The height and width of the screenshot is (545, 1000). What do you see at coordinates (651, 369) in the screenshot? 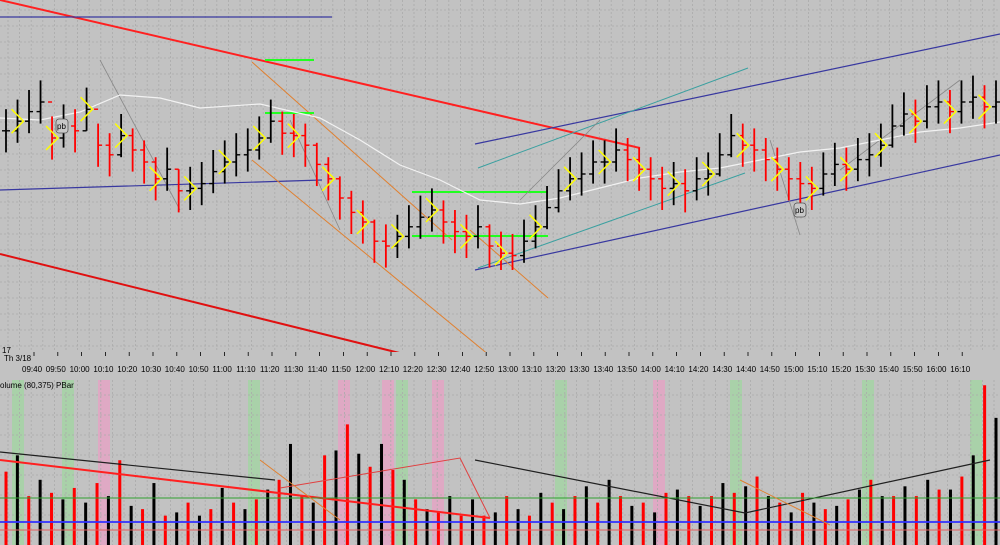
I see `x-tick-label: 14:00` at bounding box center [651, 369].